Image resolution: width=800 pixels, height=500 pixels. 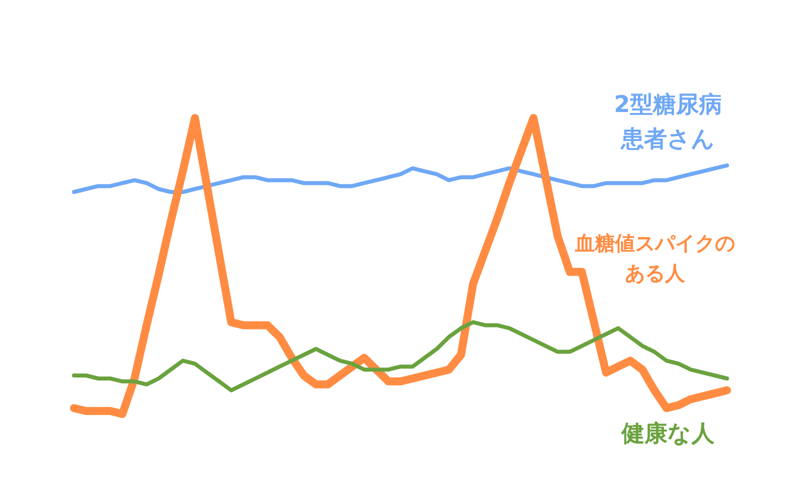 What do you see at coordinates (654, 258) in the screenshot?
I see `series-label: 血糖値スパイクのある人` at bounding box center [654, 258].